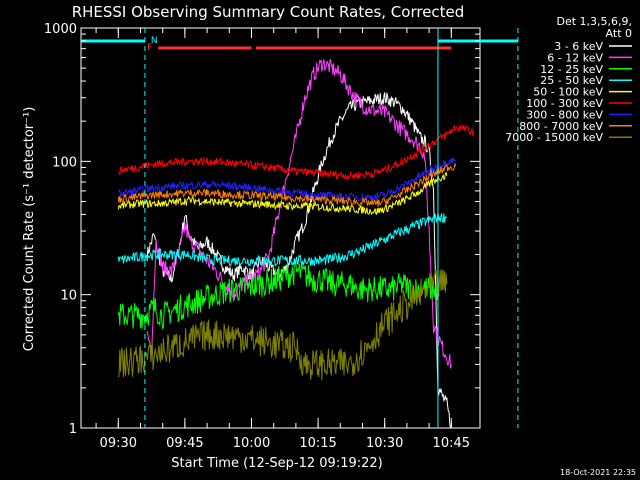 Image resolution: width=640 pixels, height=480 pixels. I want to click on y-tick-label: 100, so click(64, 162).